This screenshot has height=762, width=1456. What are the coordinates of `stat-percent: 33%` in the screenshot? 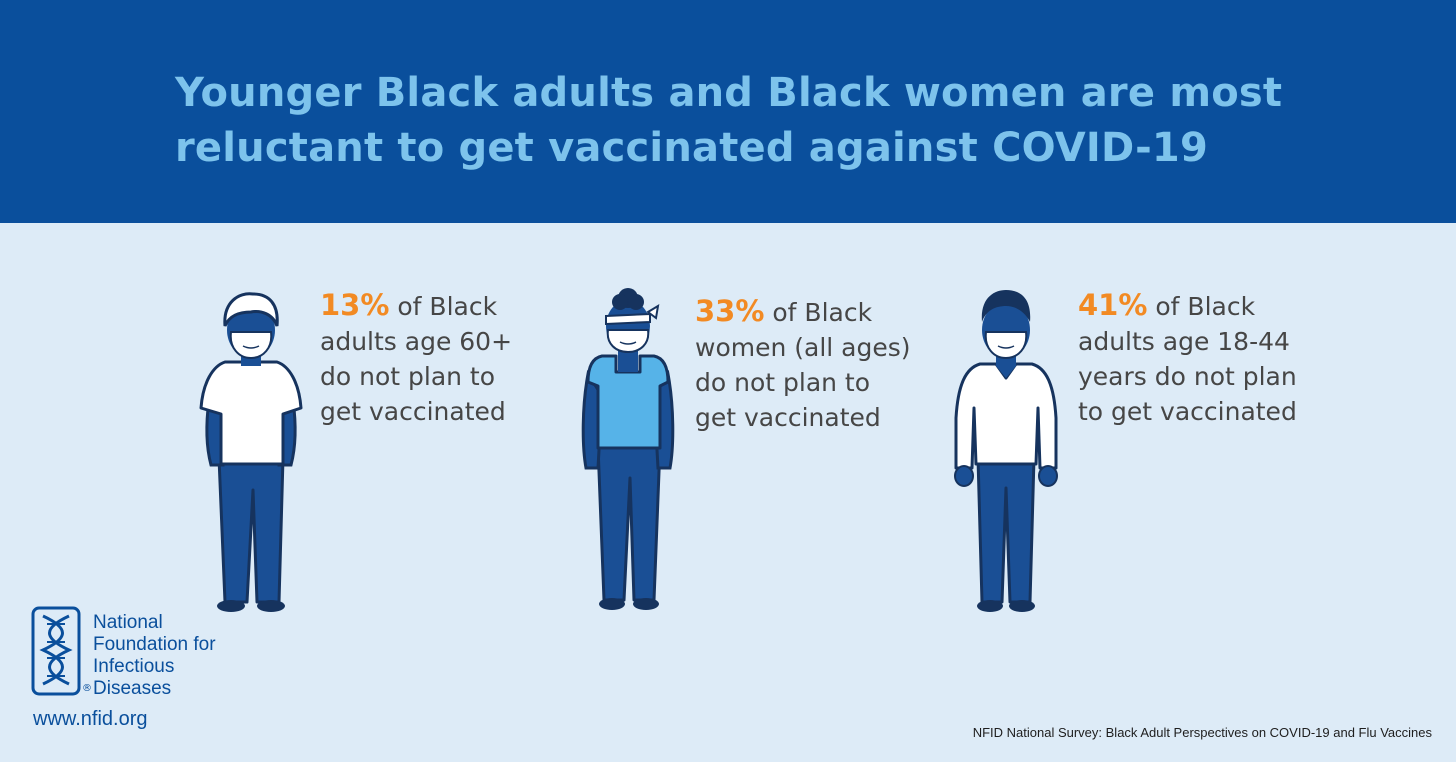 It's located at (730, 311).